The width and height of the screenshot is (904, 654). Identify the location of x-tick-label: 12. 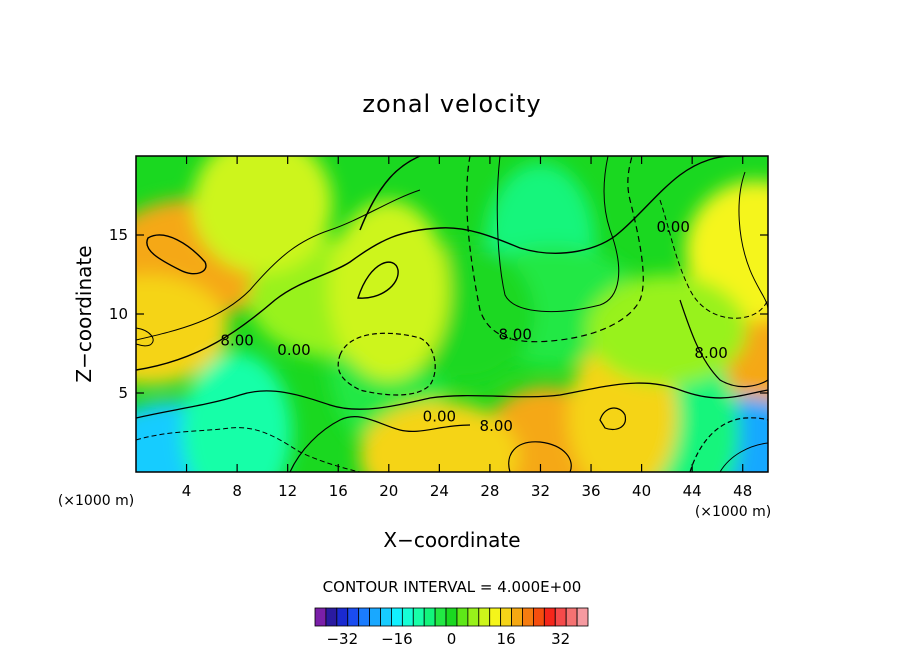
(287, 491).